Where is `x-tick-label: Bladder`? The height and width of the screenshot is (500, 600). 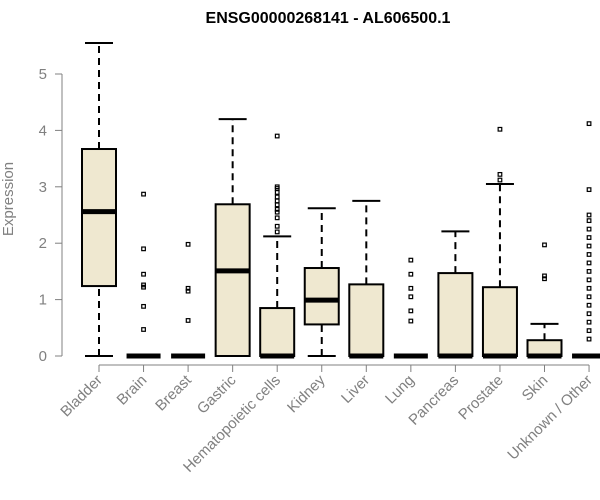
x-tick-label: Bladder is located at coordinates (81, 396).